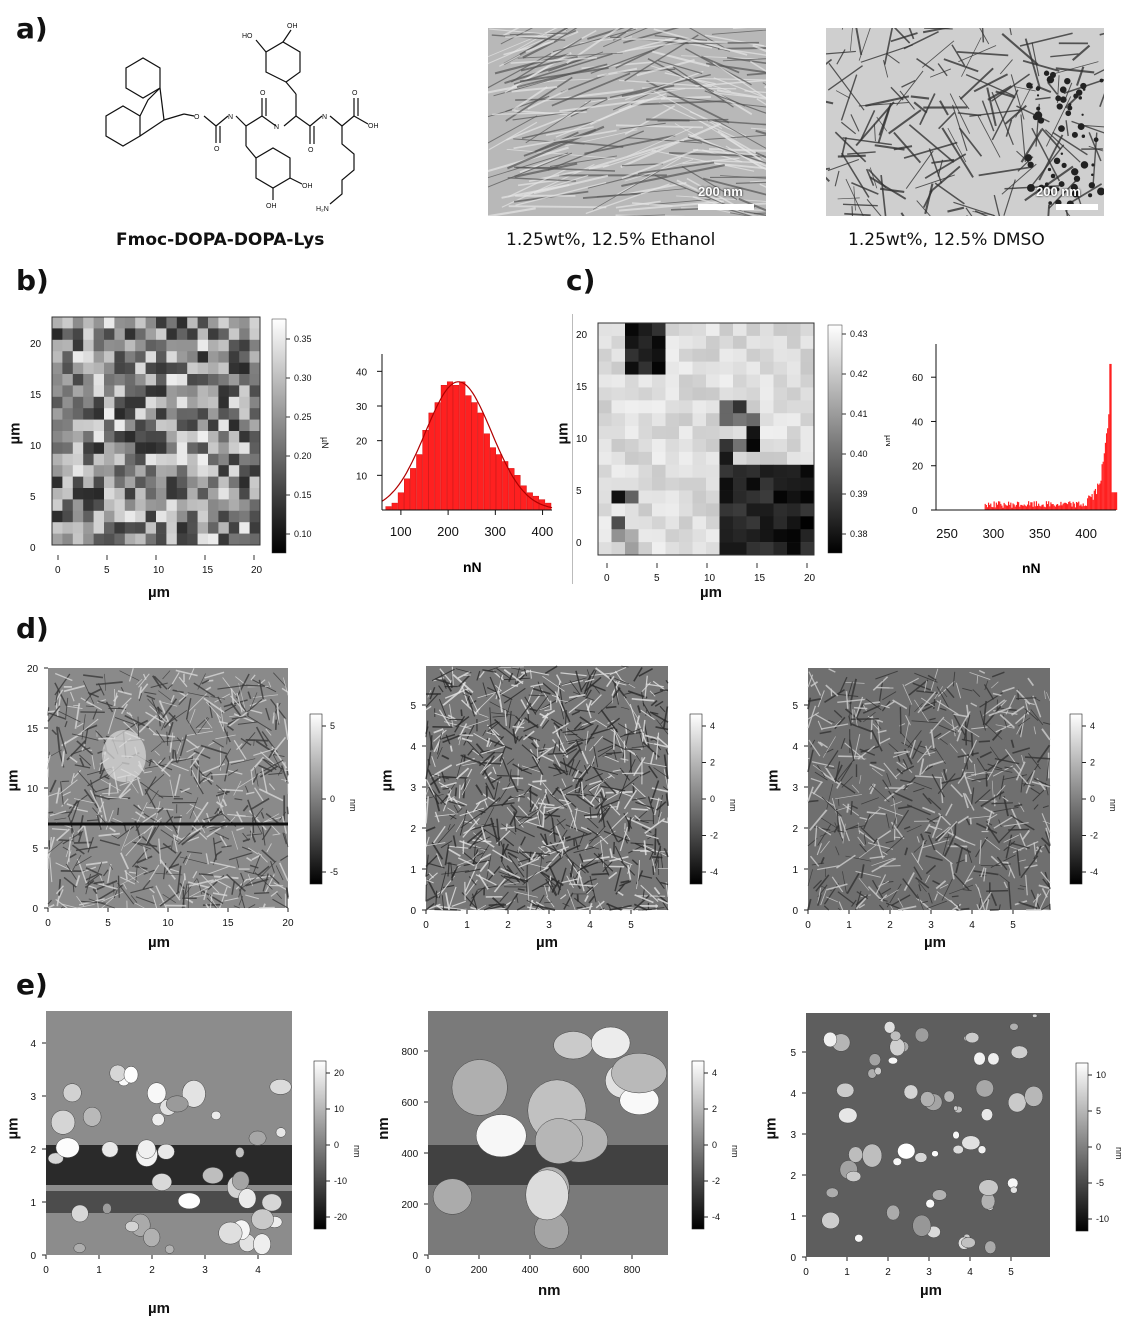 The image size is (1123, 1317). I want to click on fiber-texture, so click(627, 122).